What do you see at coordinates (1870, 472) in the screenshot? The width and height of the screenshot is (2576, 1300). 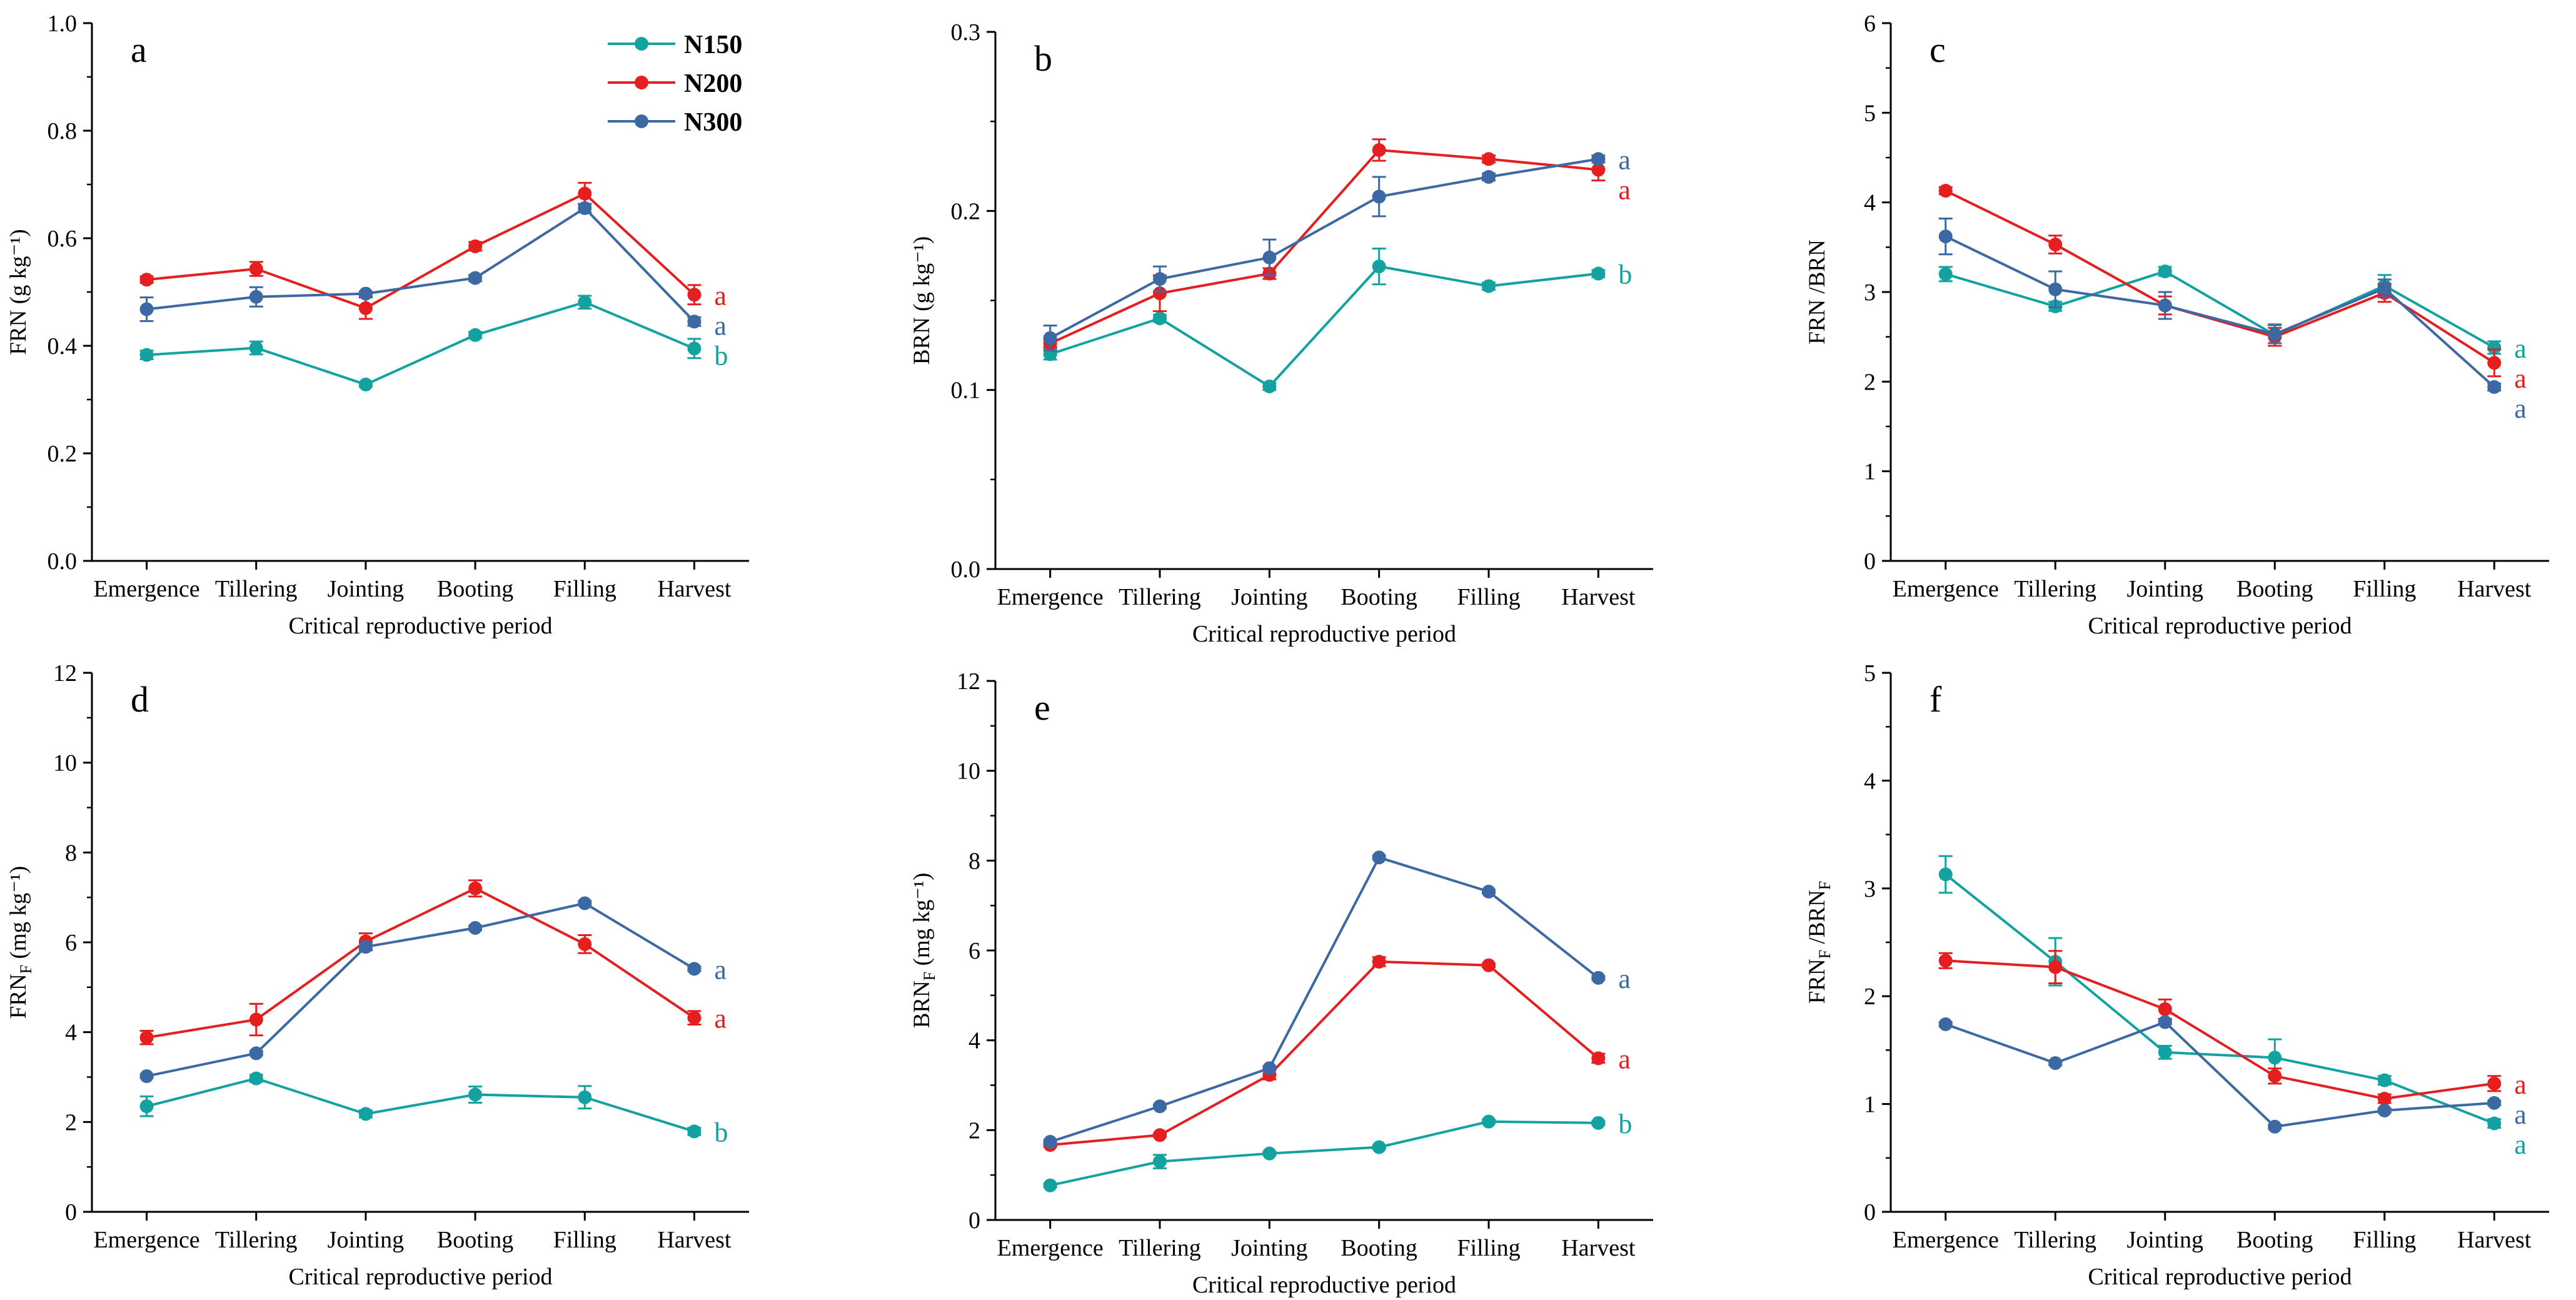 I see `y-tick-label: 1` at bounding box center [1870, 472].